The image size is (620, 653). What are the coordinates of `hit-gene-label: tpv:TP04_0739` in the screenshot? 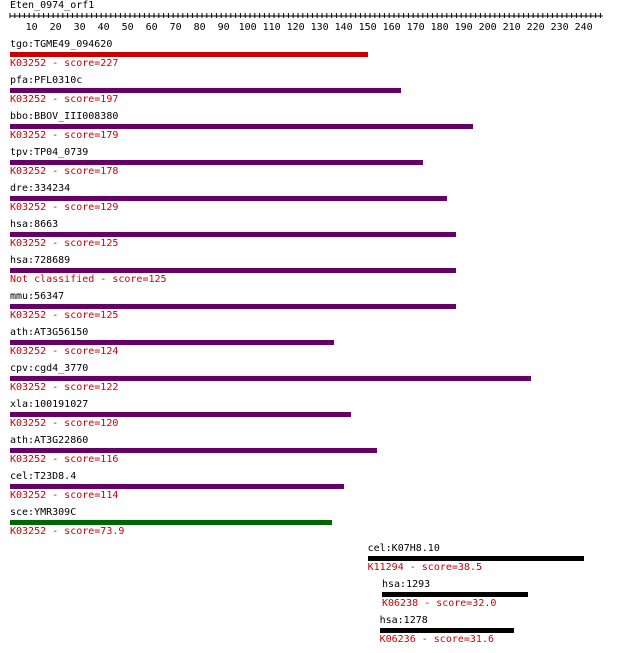 It's located at (49, 152).